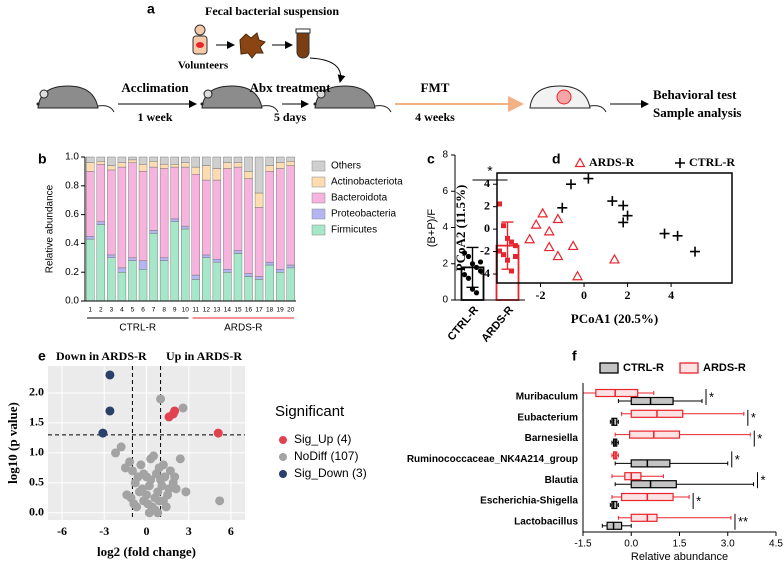 The height and width of the screenshot is (566, 784). What do you see at coordinates (584, 295) in the screenshot?
I see `x-tick-label: 0` at bounding box center [584, 295].